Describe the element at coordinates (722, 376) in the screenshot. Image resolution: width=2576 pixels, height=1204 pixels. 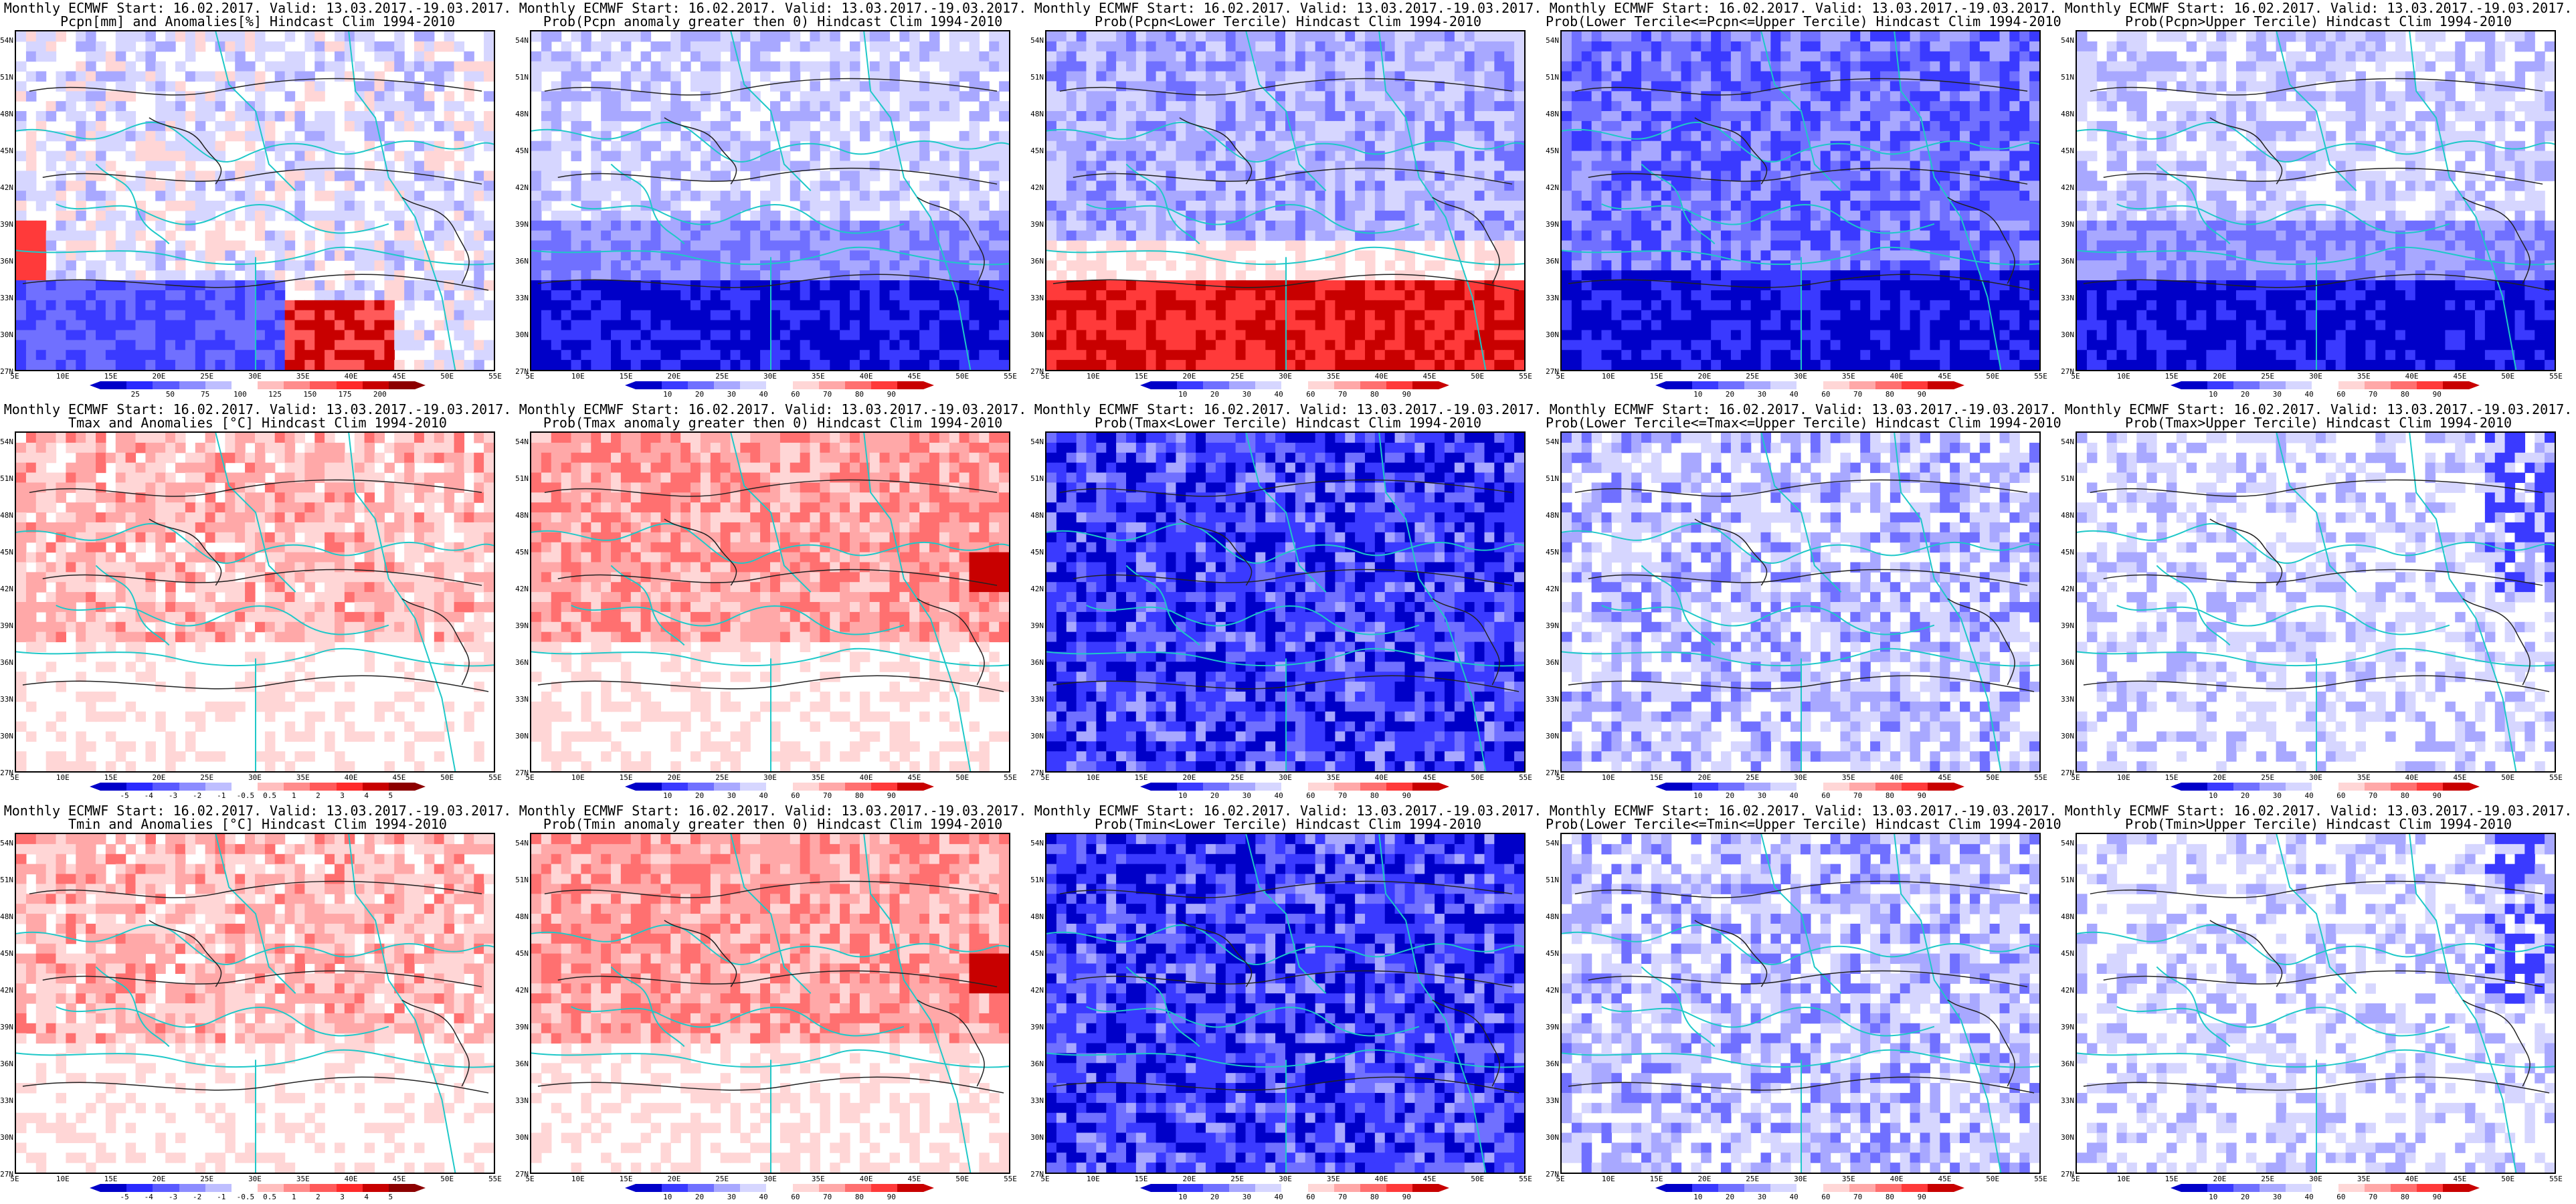
I see `lon-tick-label: 25E` at that location.